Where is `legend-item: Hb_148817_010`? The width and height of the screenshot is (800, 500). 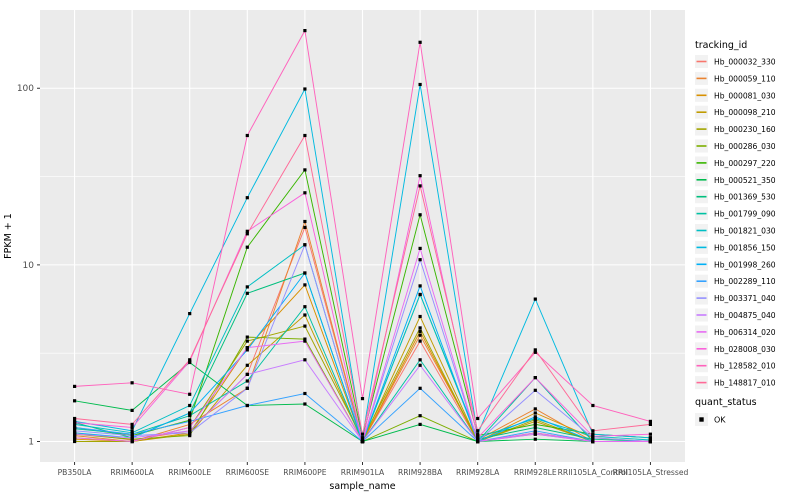
legend-item: Hb_148817_010 is located at coordinates (735, 383).